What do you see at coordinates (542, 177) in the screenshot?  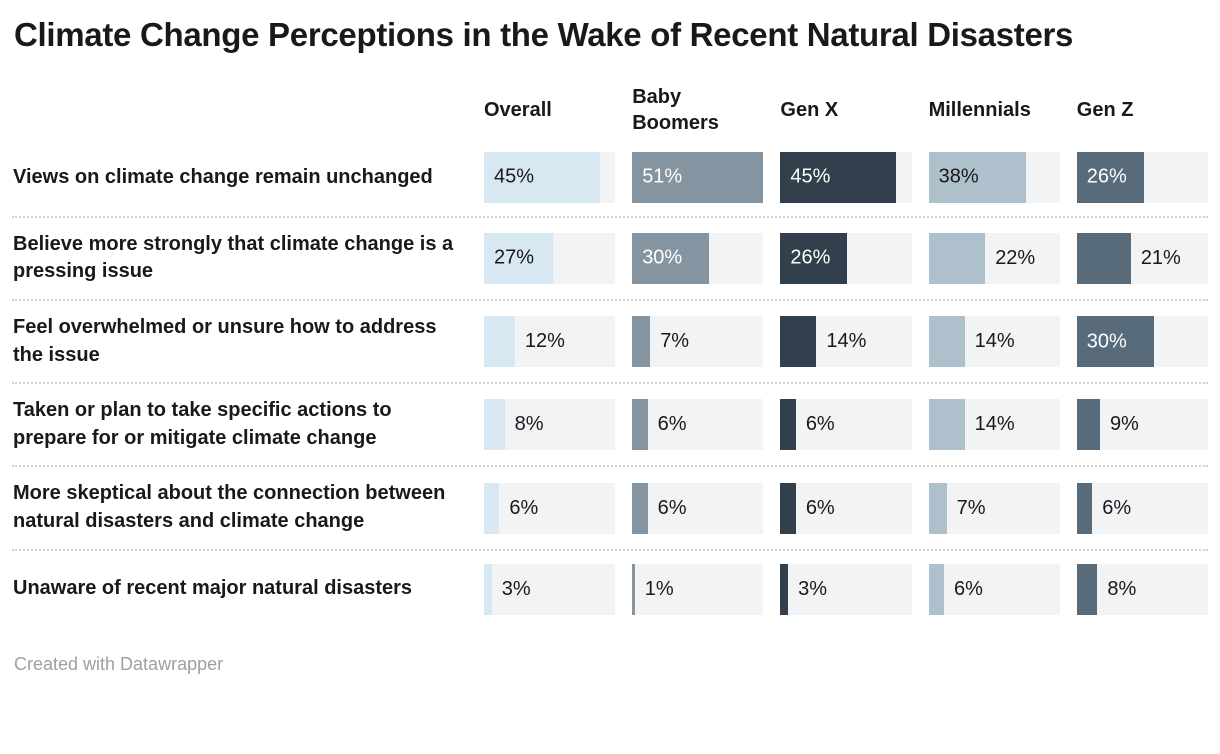 I see `bar-fill-overall: 45%` at bounding box center [542, 177].